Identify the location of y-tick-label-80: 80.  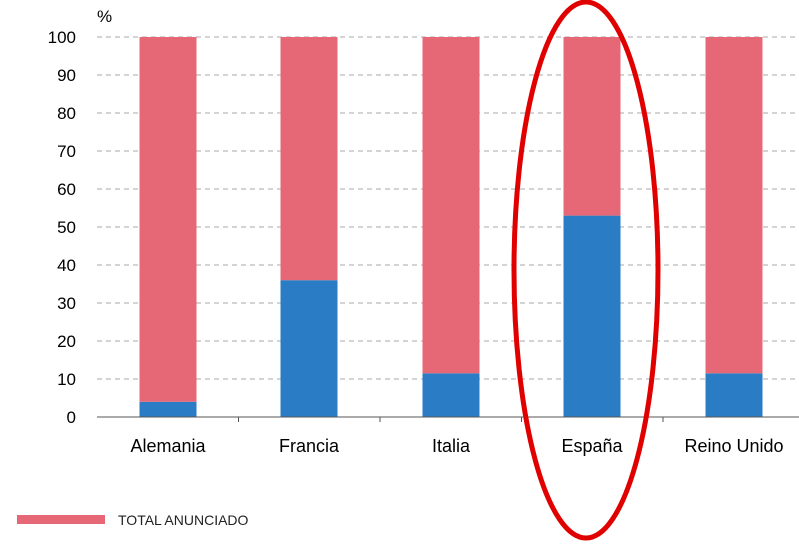
(66, 113).